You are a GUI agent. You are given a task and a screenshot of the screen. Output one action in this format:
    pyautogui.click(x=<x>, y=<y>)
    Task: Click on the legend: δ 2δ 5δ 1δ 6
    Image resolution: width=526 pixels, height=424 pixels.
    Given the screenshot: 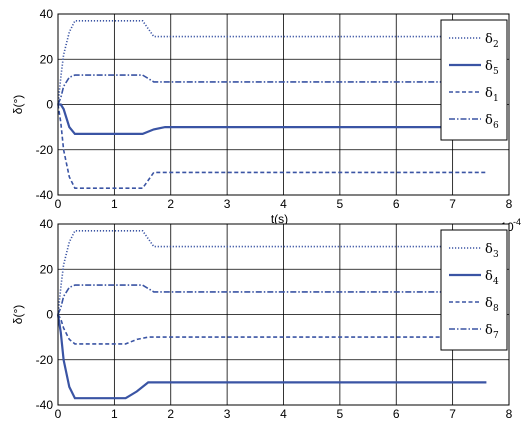 What is the action you would take?
    pyautogui.click(x=474, y=80)
    